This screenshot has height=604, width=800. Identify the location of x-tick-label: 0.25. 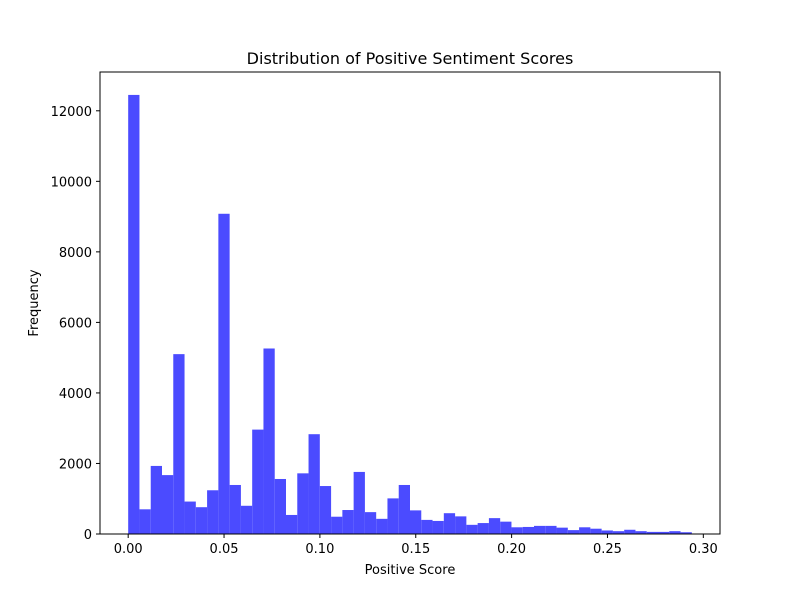
(607, 549).